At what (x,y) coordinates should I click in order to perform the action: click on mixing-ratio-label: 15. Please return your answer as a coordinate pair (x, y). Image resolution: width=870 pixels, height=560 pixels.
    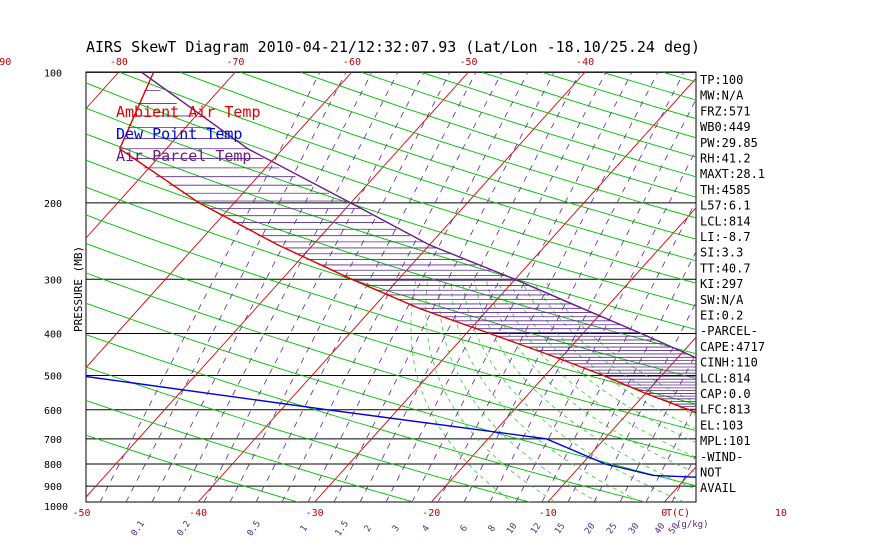
    Looking at the image, I should click on (560, 529).